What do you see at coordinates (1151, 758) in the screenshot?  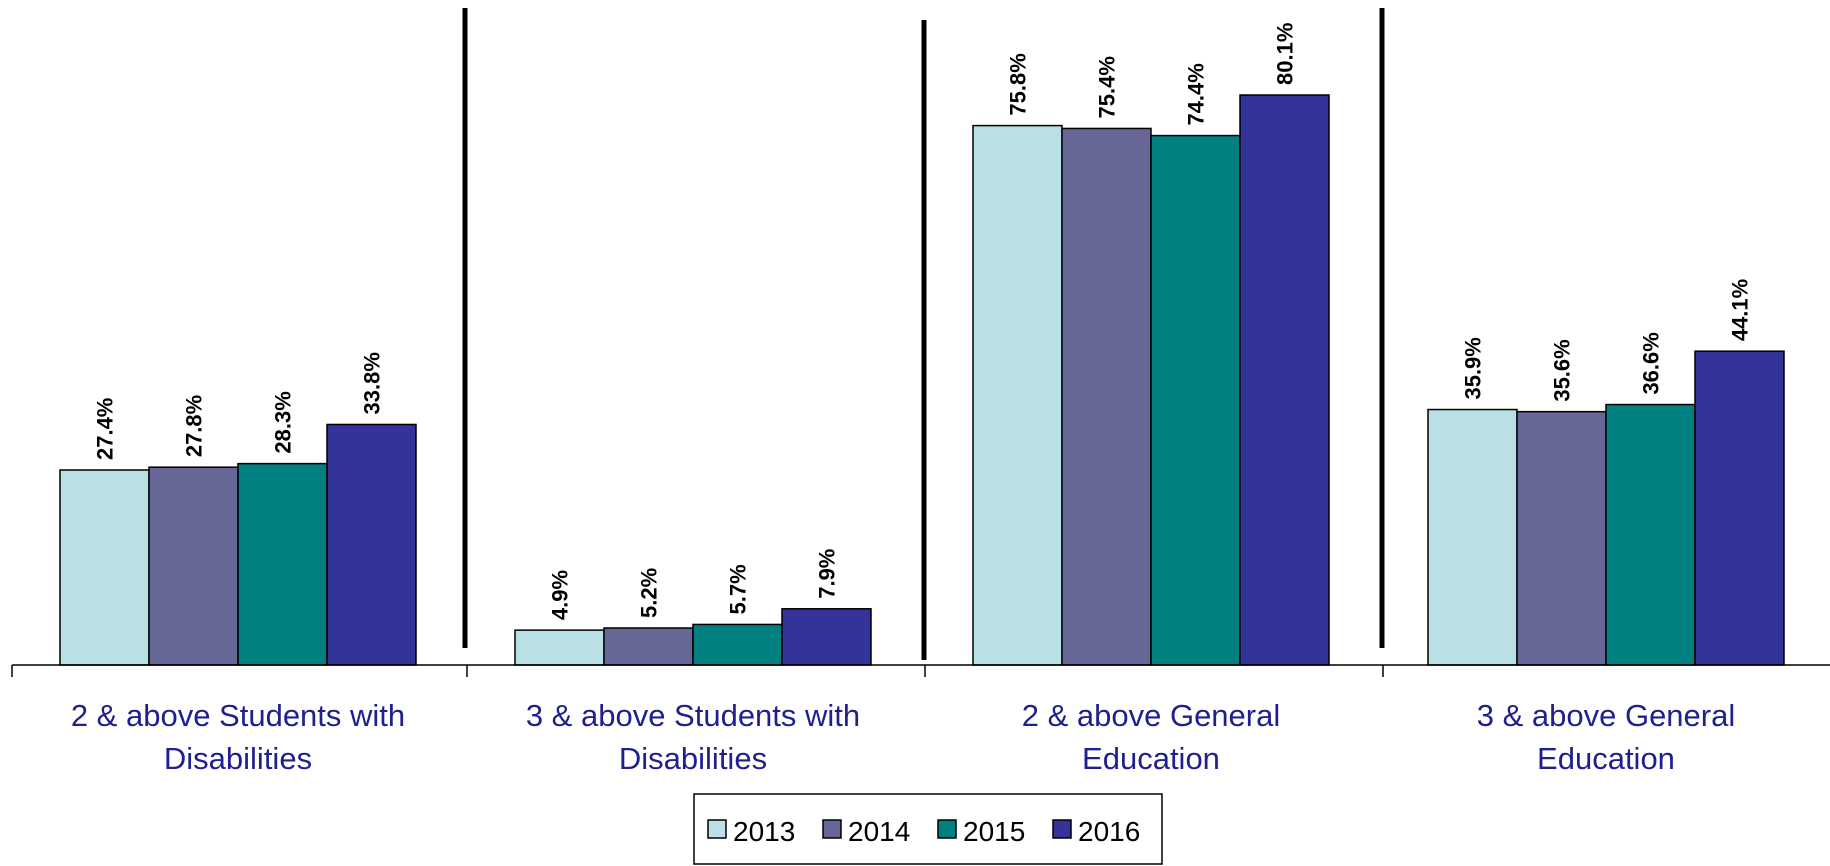 I see `category-label-3-line-2: Education` at bounding box center [1151, 758].